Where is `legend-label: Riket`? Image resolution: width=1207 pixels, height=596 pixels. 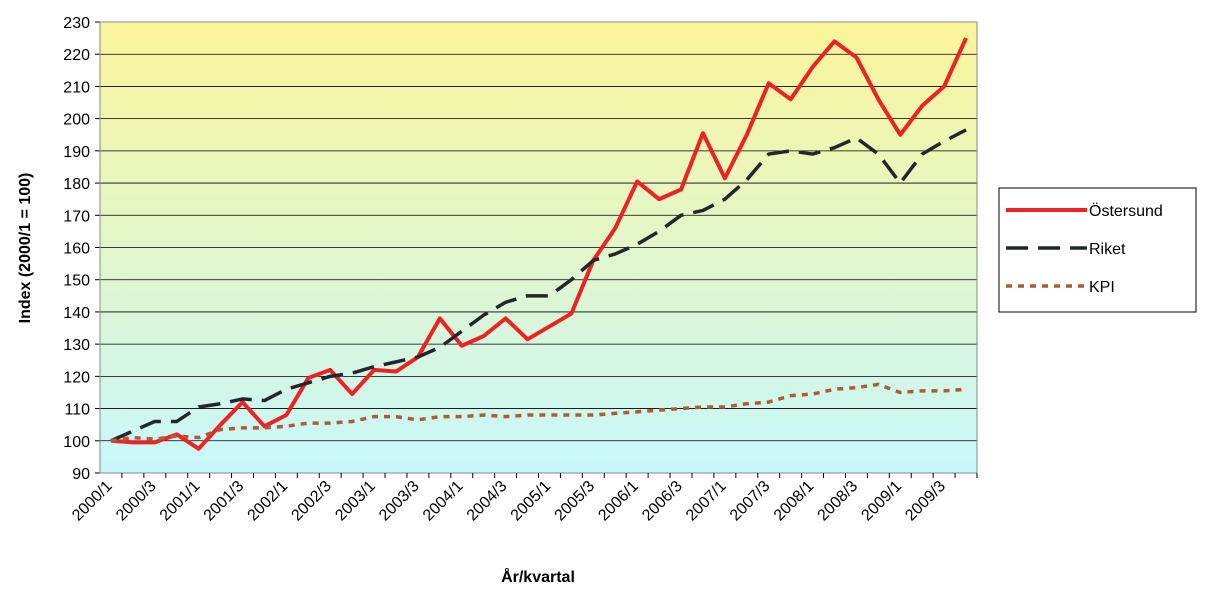
legend-label: Riket is located at coordinates (1107, 249).